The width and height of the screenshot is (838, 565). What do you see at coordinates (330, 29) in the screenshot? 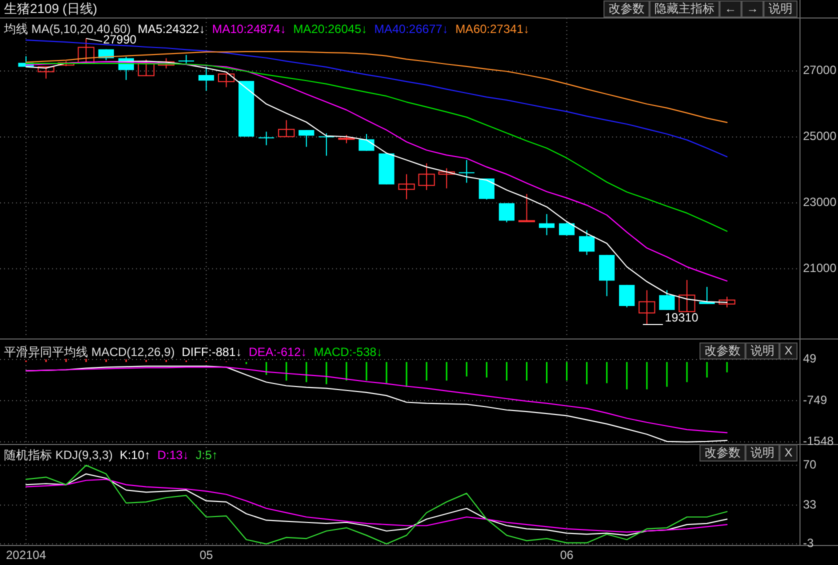
I see `text: MA20:26045↓` at bounding box center [330, 29].